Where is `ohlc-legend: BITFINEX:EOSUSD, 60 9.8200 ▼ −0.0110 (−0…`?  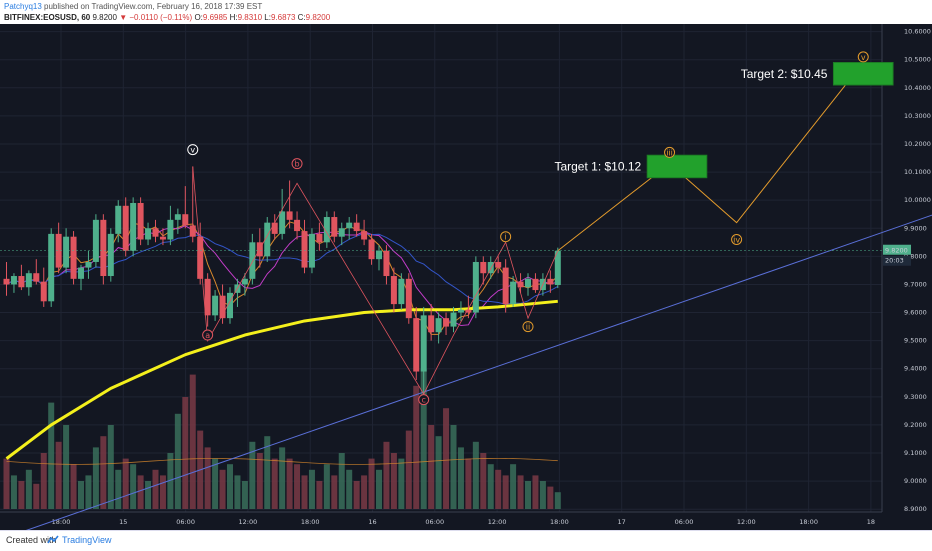
ohlc-legend: BITFINEX:EOSUSD, 60 9.8200 ▼ −0.0110 (−0… is located at coordinates (167, 17).